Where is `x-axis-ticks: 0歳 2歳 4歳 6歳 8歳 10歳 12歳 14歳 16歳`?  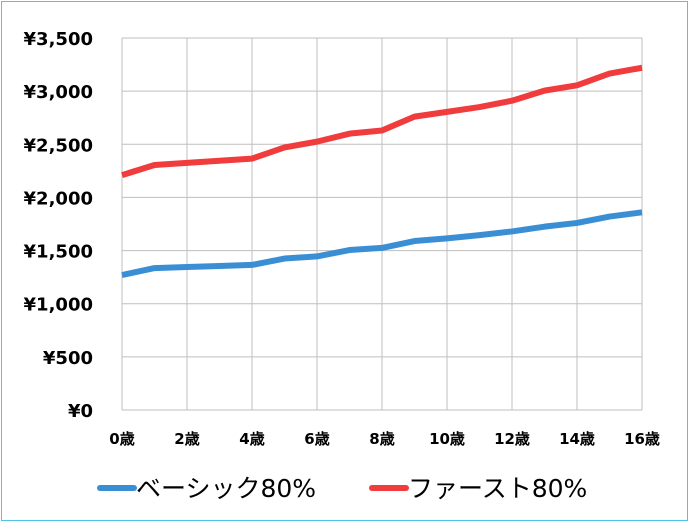
x-axis-ticks: 0歳 2歳 4歳 6歳 8歳 10歳 12歳 14歳 16歳 is located at coordinates (384, 439).